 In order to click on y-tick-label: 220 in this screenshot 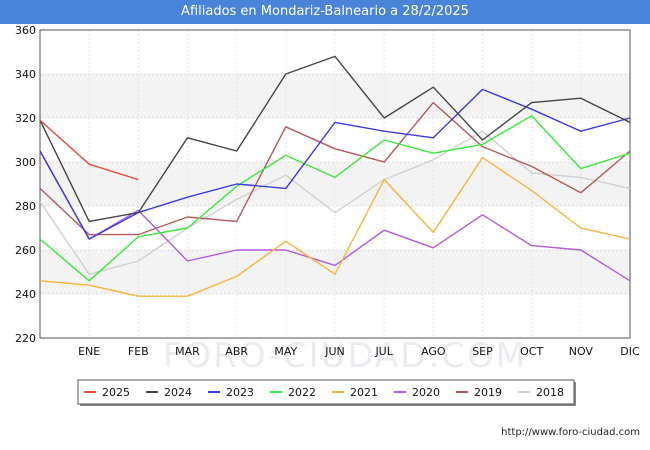, I will do `click(25, 338)`.